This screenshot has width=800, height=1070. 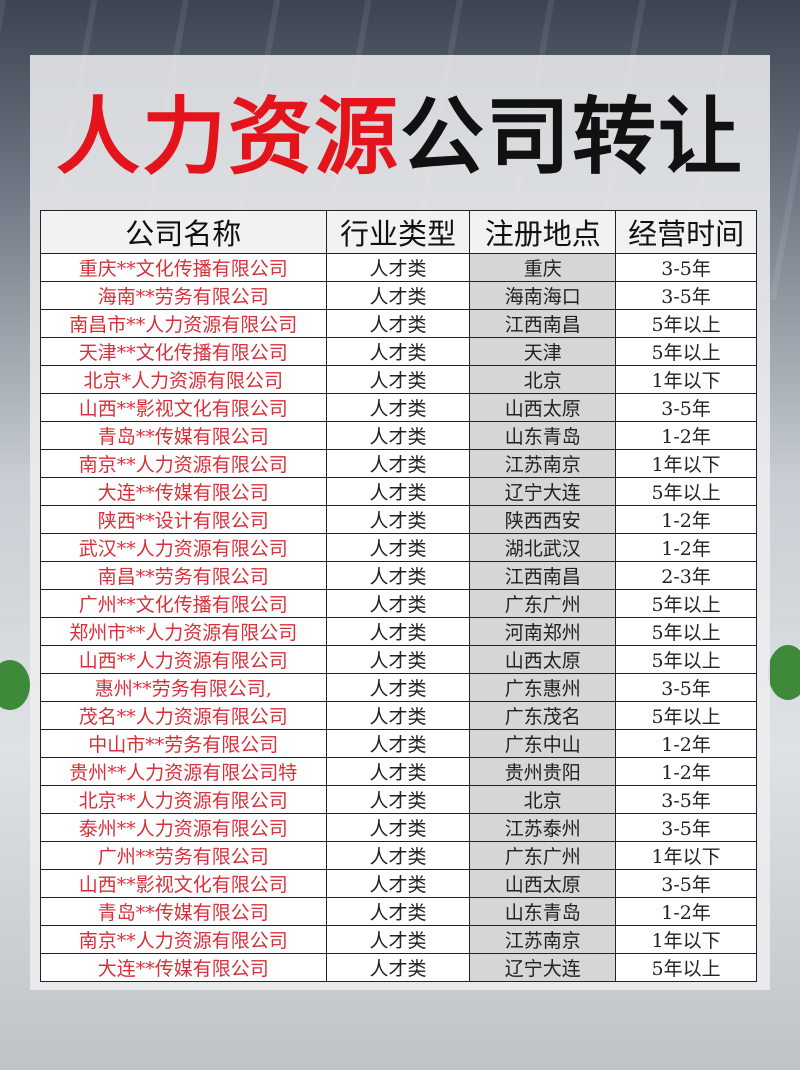 I want to click on cell-company-name: 北京**人力资源有限公司, so click(x=183, y=799).